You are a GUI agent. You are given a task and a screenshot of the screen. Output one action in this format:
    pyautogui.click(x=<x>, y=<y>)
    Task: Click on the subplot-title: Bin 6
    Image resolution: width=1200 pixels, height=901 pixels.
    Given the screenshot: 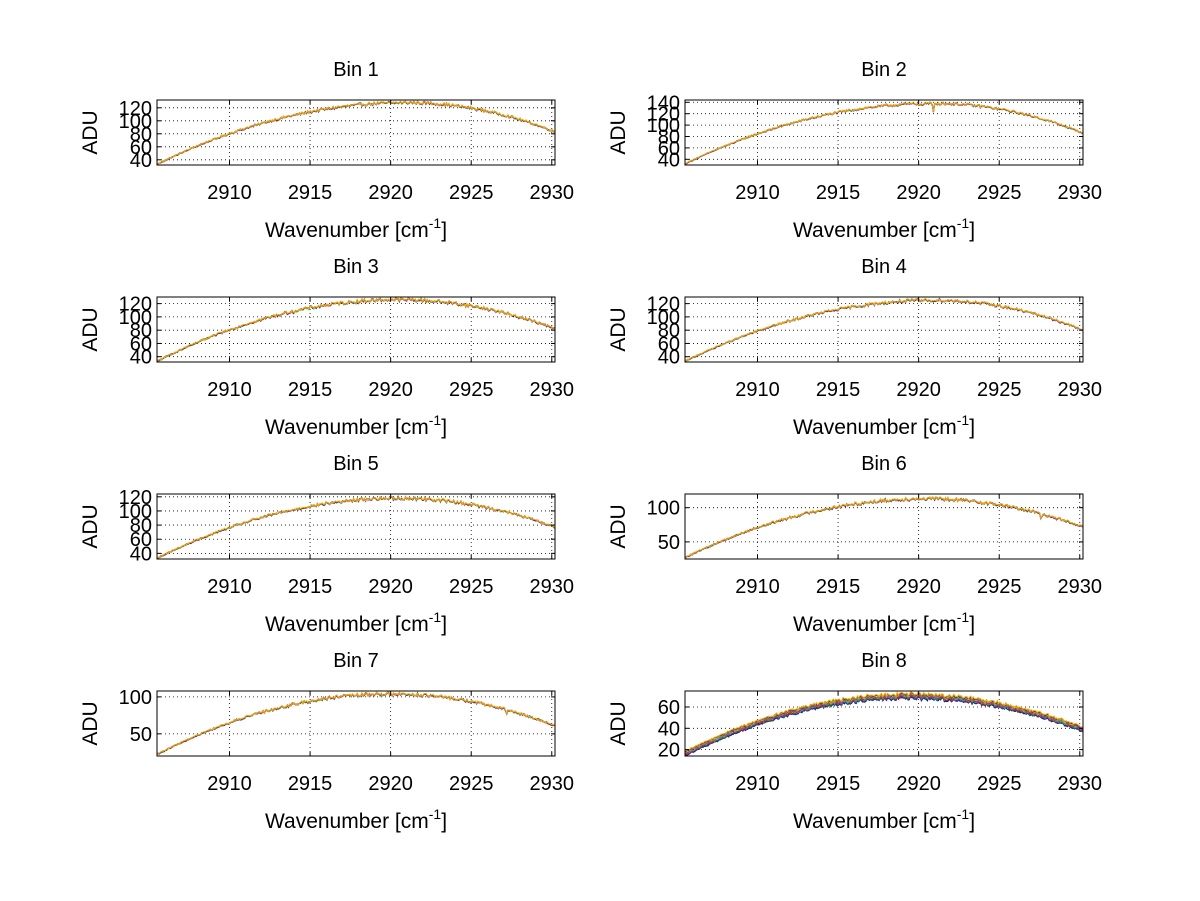 What is the action you would take?
    pyautogui.click(x=884, y=464)
    